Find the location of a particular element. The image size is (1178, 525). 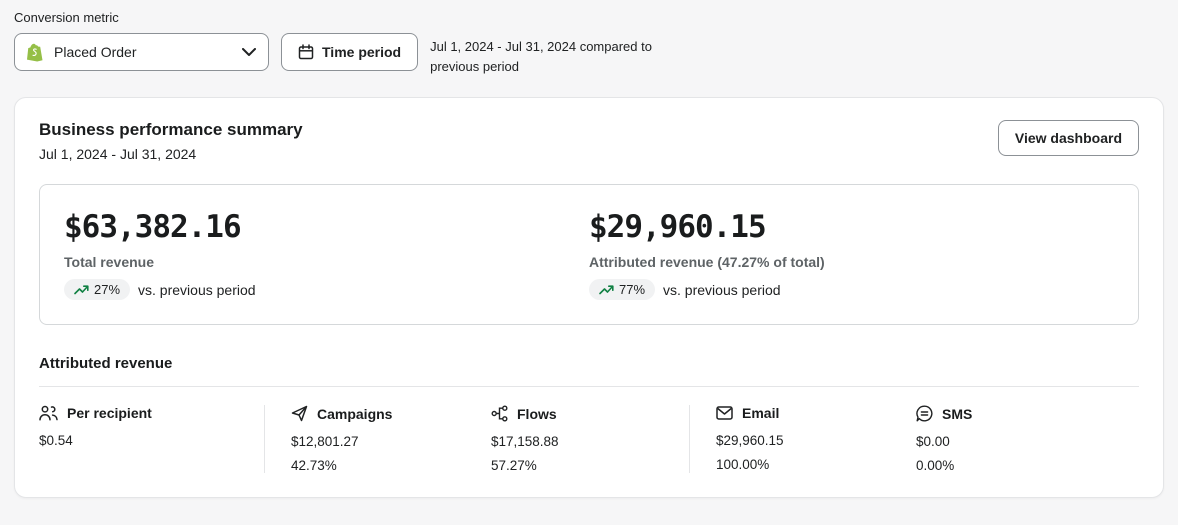

total-revenue-label: Total revenue is located at coordinates (109, 262).